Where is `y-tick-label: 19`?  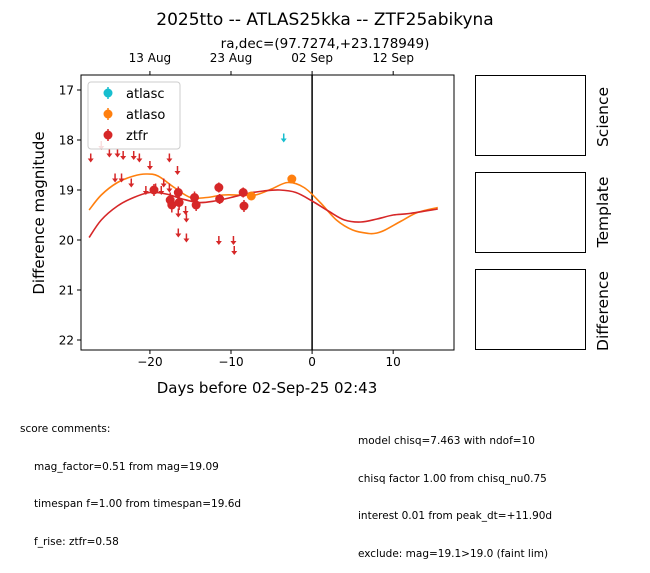 y-tick-label: 19 is located at coordinates (66, 191).